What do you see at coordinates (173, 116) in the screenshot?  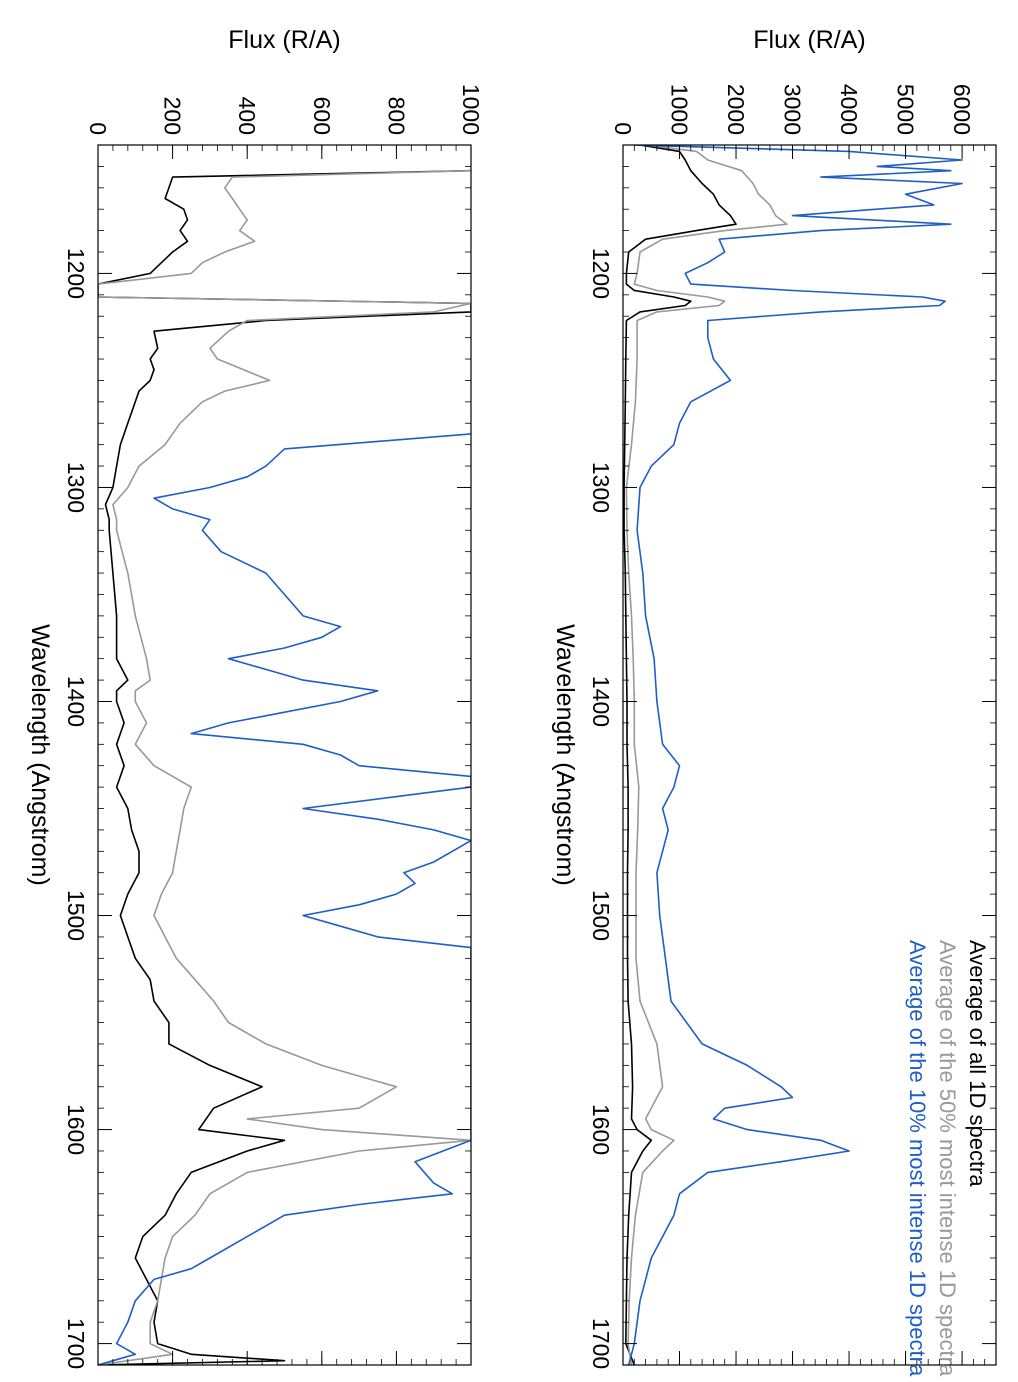 I see `y-tick-label: 200` at bounding box center [173, 116].